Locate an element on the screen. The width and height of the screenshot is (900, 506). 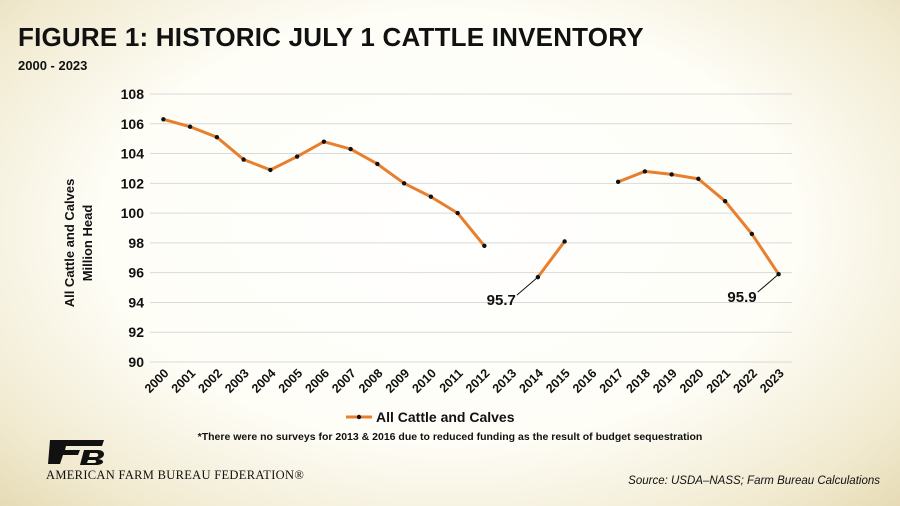
y-axis-ticks: 90 92 94 96 98 100 102 104 106 108 is located at coordinates (133, 228).